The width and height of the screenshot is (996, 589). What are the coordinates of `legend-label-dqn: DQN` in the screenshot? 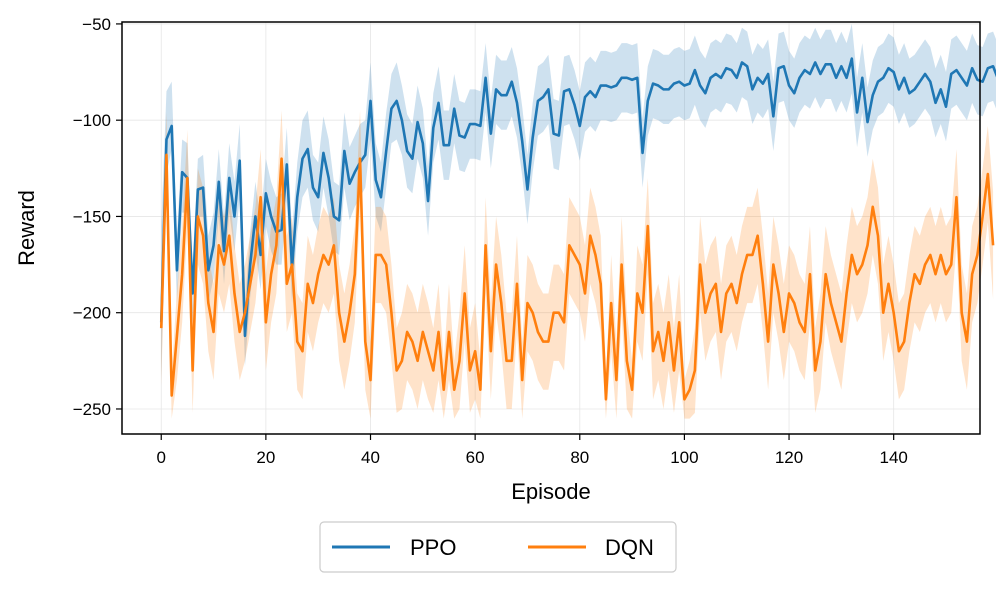 It's located at (629, 547).